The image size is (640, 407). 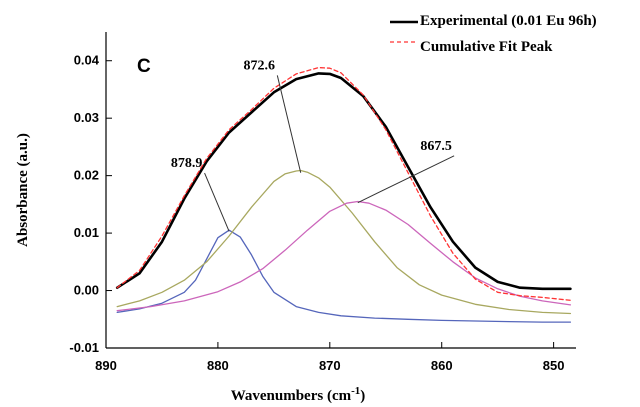 I want to click on x-axis-title-superscript: -1, so click(x=355, y=391).